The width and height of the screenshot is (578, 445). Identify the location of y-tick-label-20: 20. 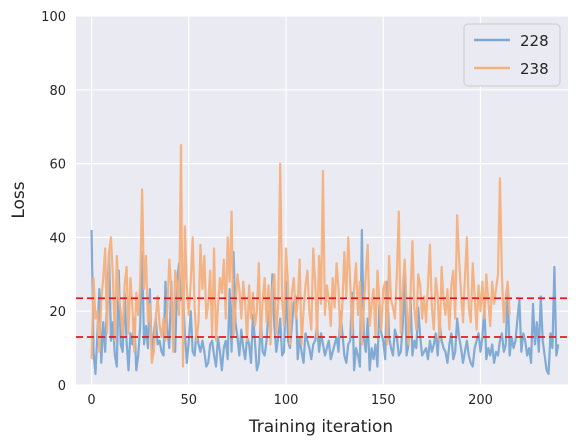
(57, 312).